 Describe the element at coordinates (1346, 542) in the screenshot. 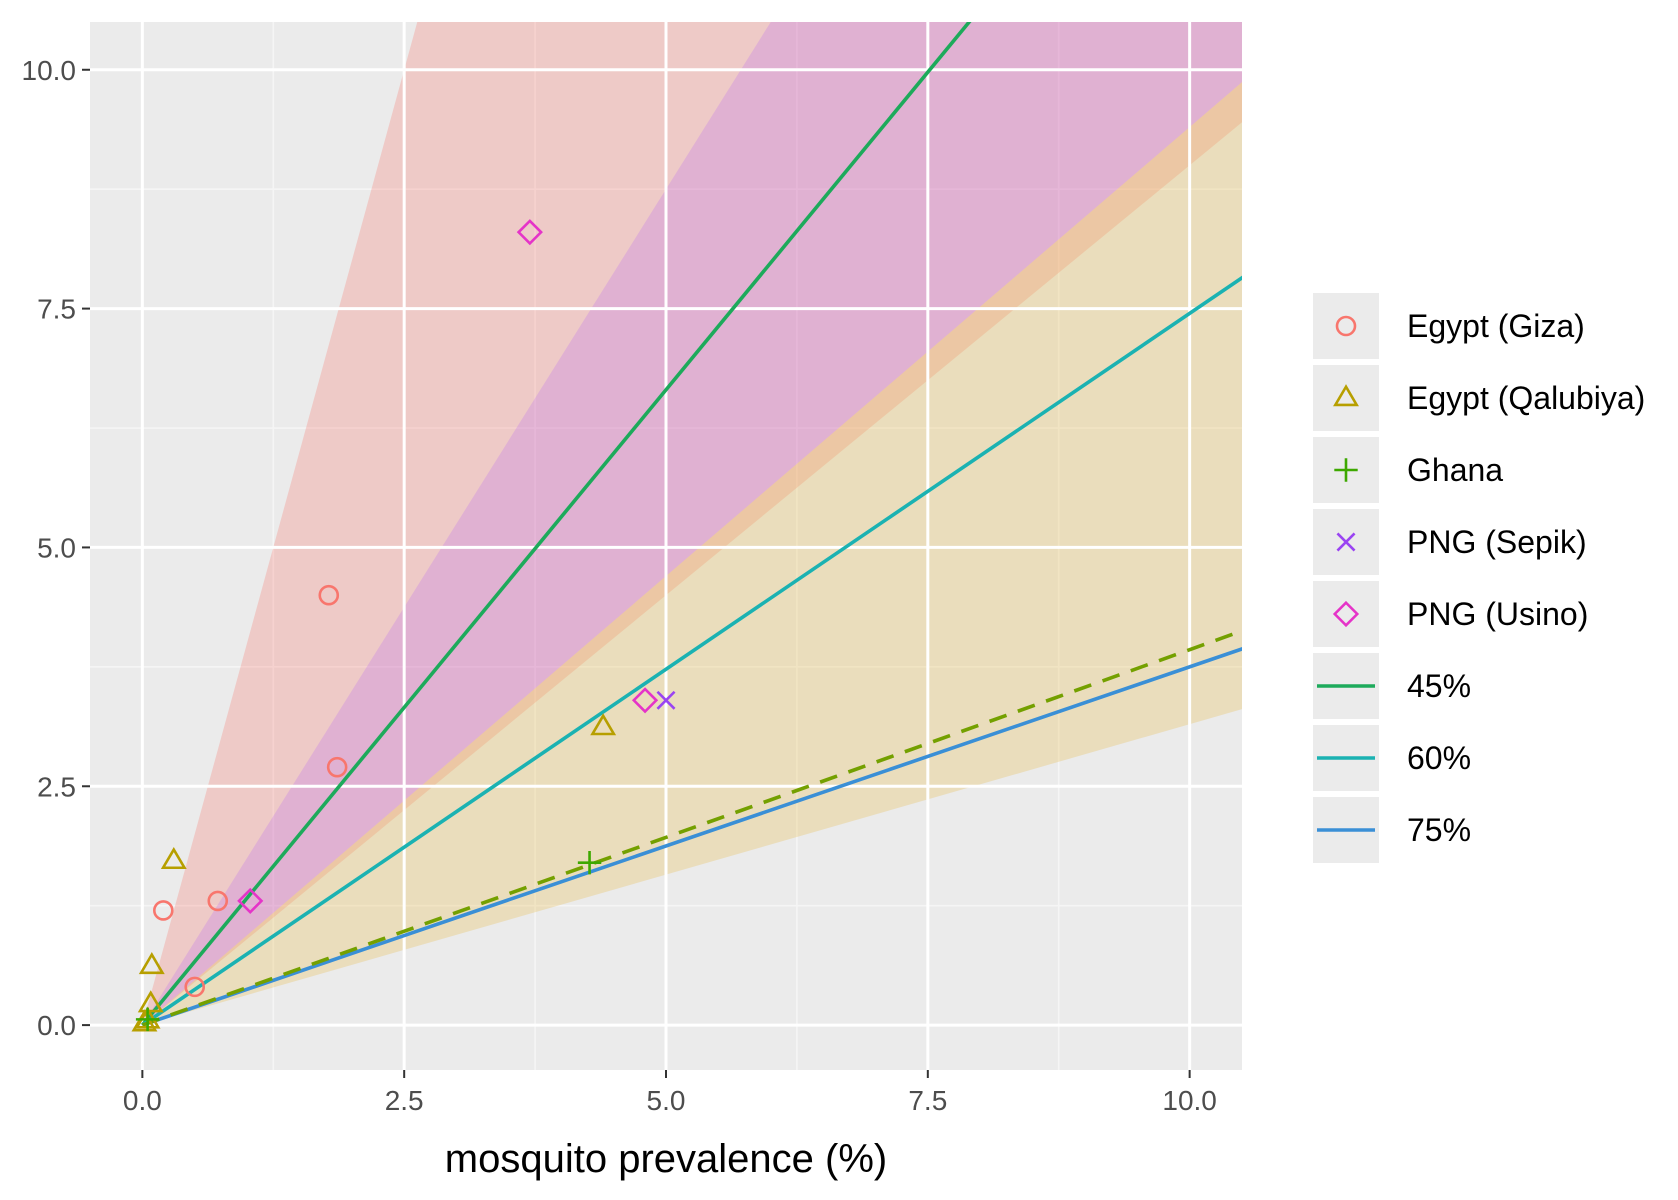

I see `legend-marker-png-sepik` at that location.